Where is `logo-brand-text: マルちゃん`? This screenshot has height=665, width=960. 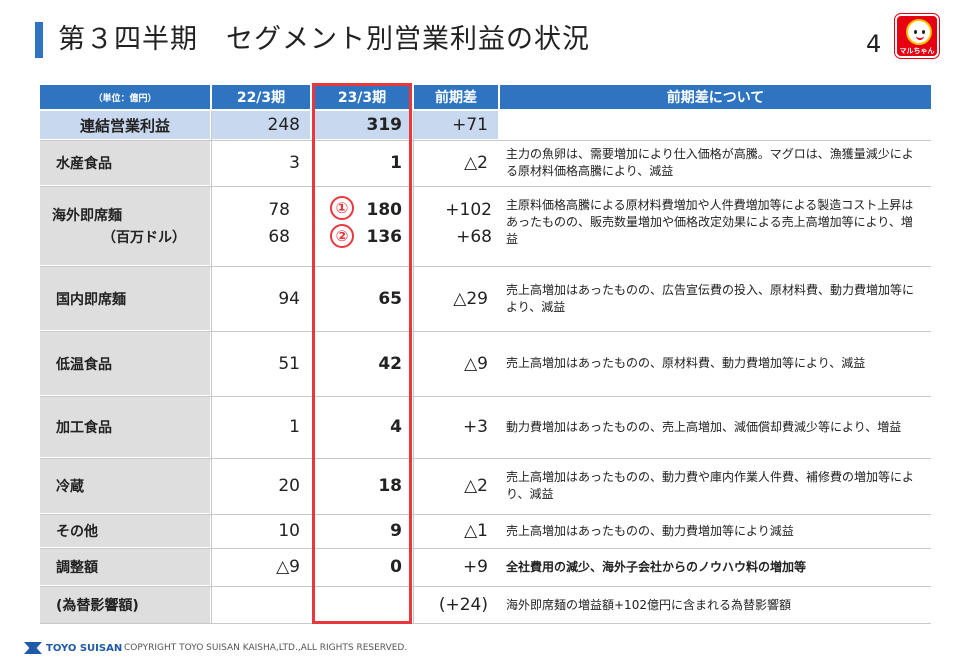
logo-brand-text: マルちゃん is located at coordinates (917, 51).